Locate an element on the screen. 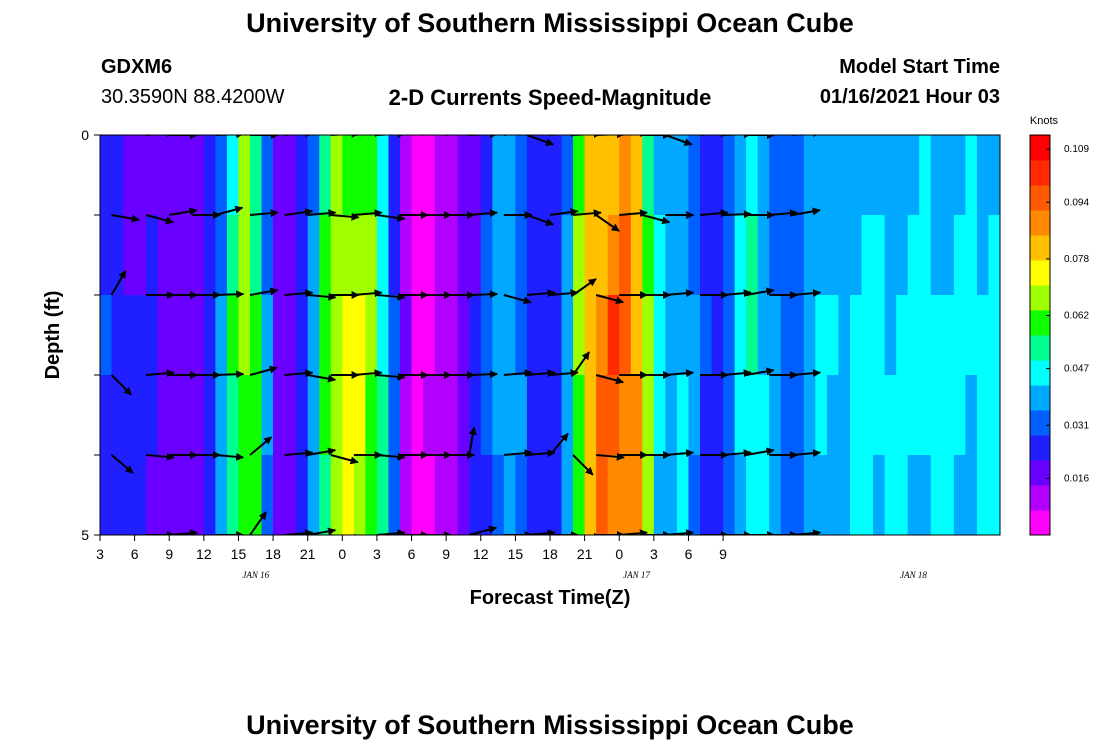 The width and height of the screenshot is (1100, 750). y-tick-label: 0 is located at coordinates (85, 135).